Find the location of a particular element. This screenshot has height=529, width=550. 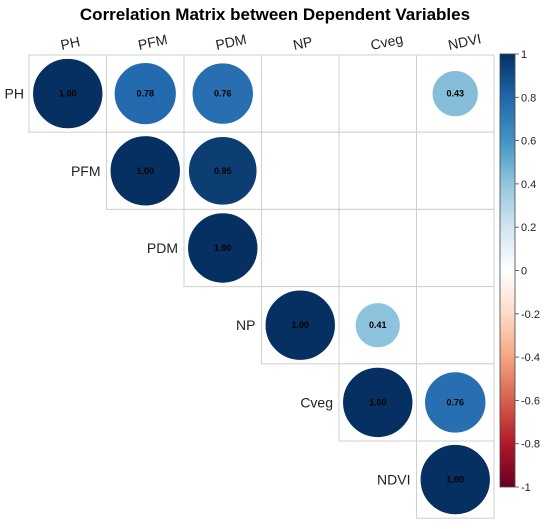

column-label-ndvi: NDVI is located at coordinates (465, 41).